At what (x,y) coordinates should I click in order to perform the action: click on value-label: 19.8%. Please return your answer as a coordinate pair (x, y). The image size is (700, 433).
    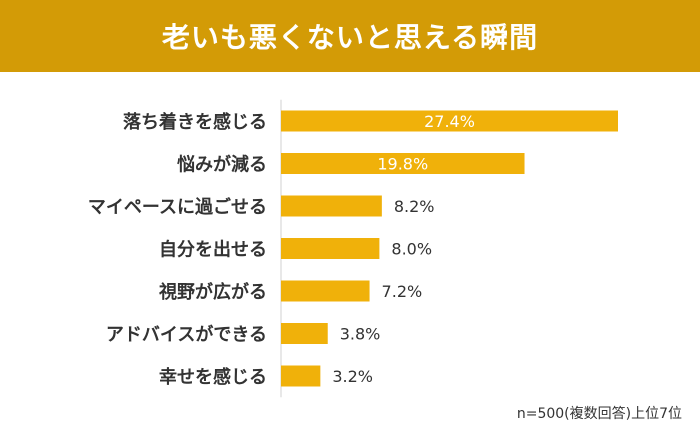
    Looking at the image, I should click on (402, 164).